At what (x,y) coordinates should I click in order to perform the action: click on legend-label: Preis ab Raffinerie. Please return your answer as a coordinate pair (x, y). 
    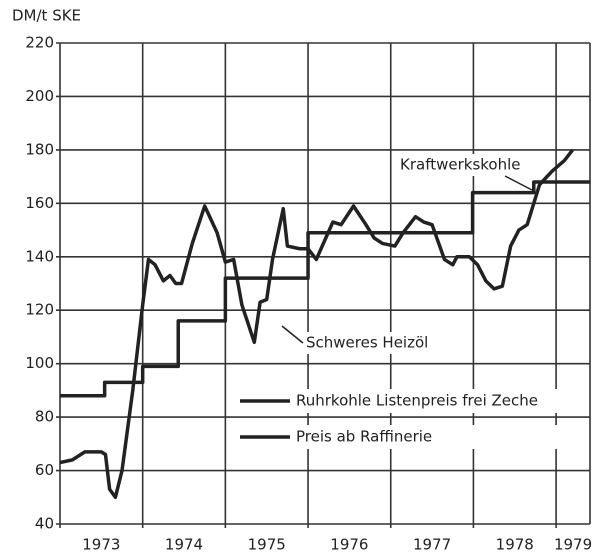
    Looking at the image, I should click on (364, 437).